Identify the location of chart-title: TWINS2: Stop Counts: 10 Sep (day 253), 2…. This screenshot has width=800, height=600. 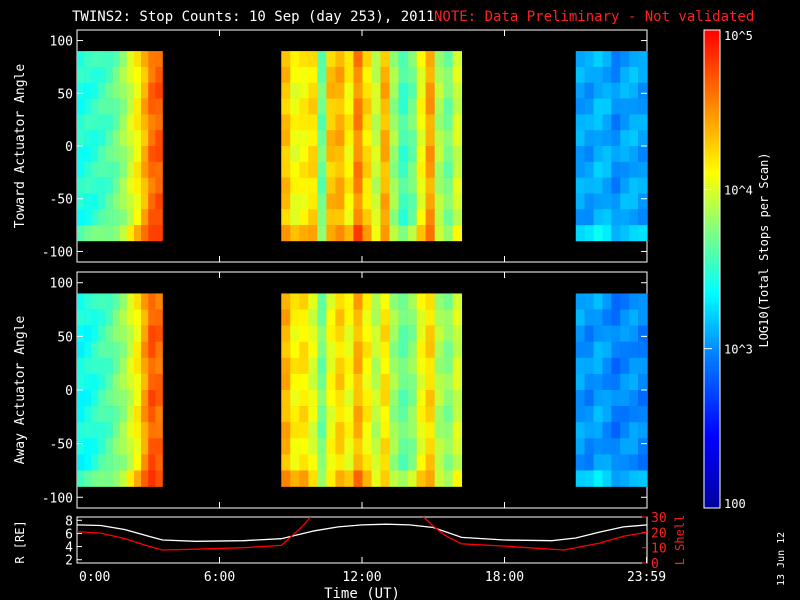
(253, 17).